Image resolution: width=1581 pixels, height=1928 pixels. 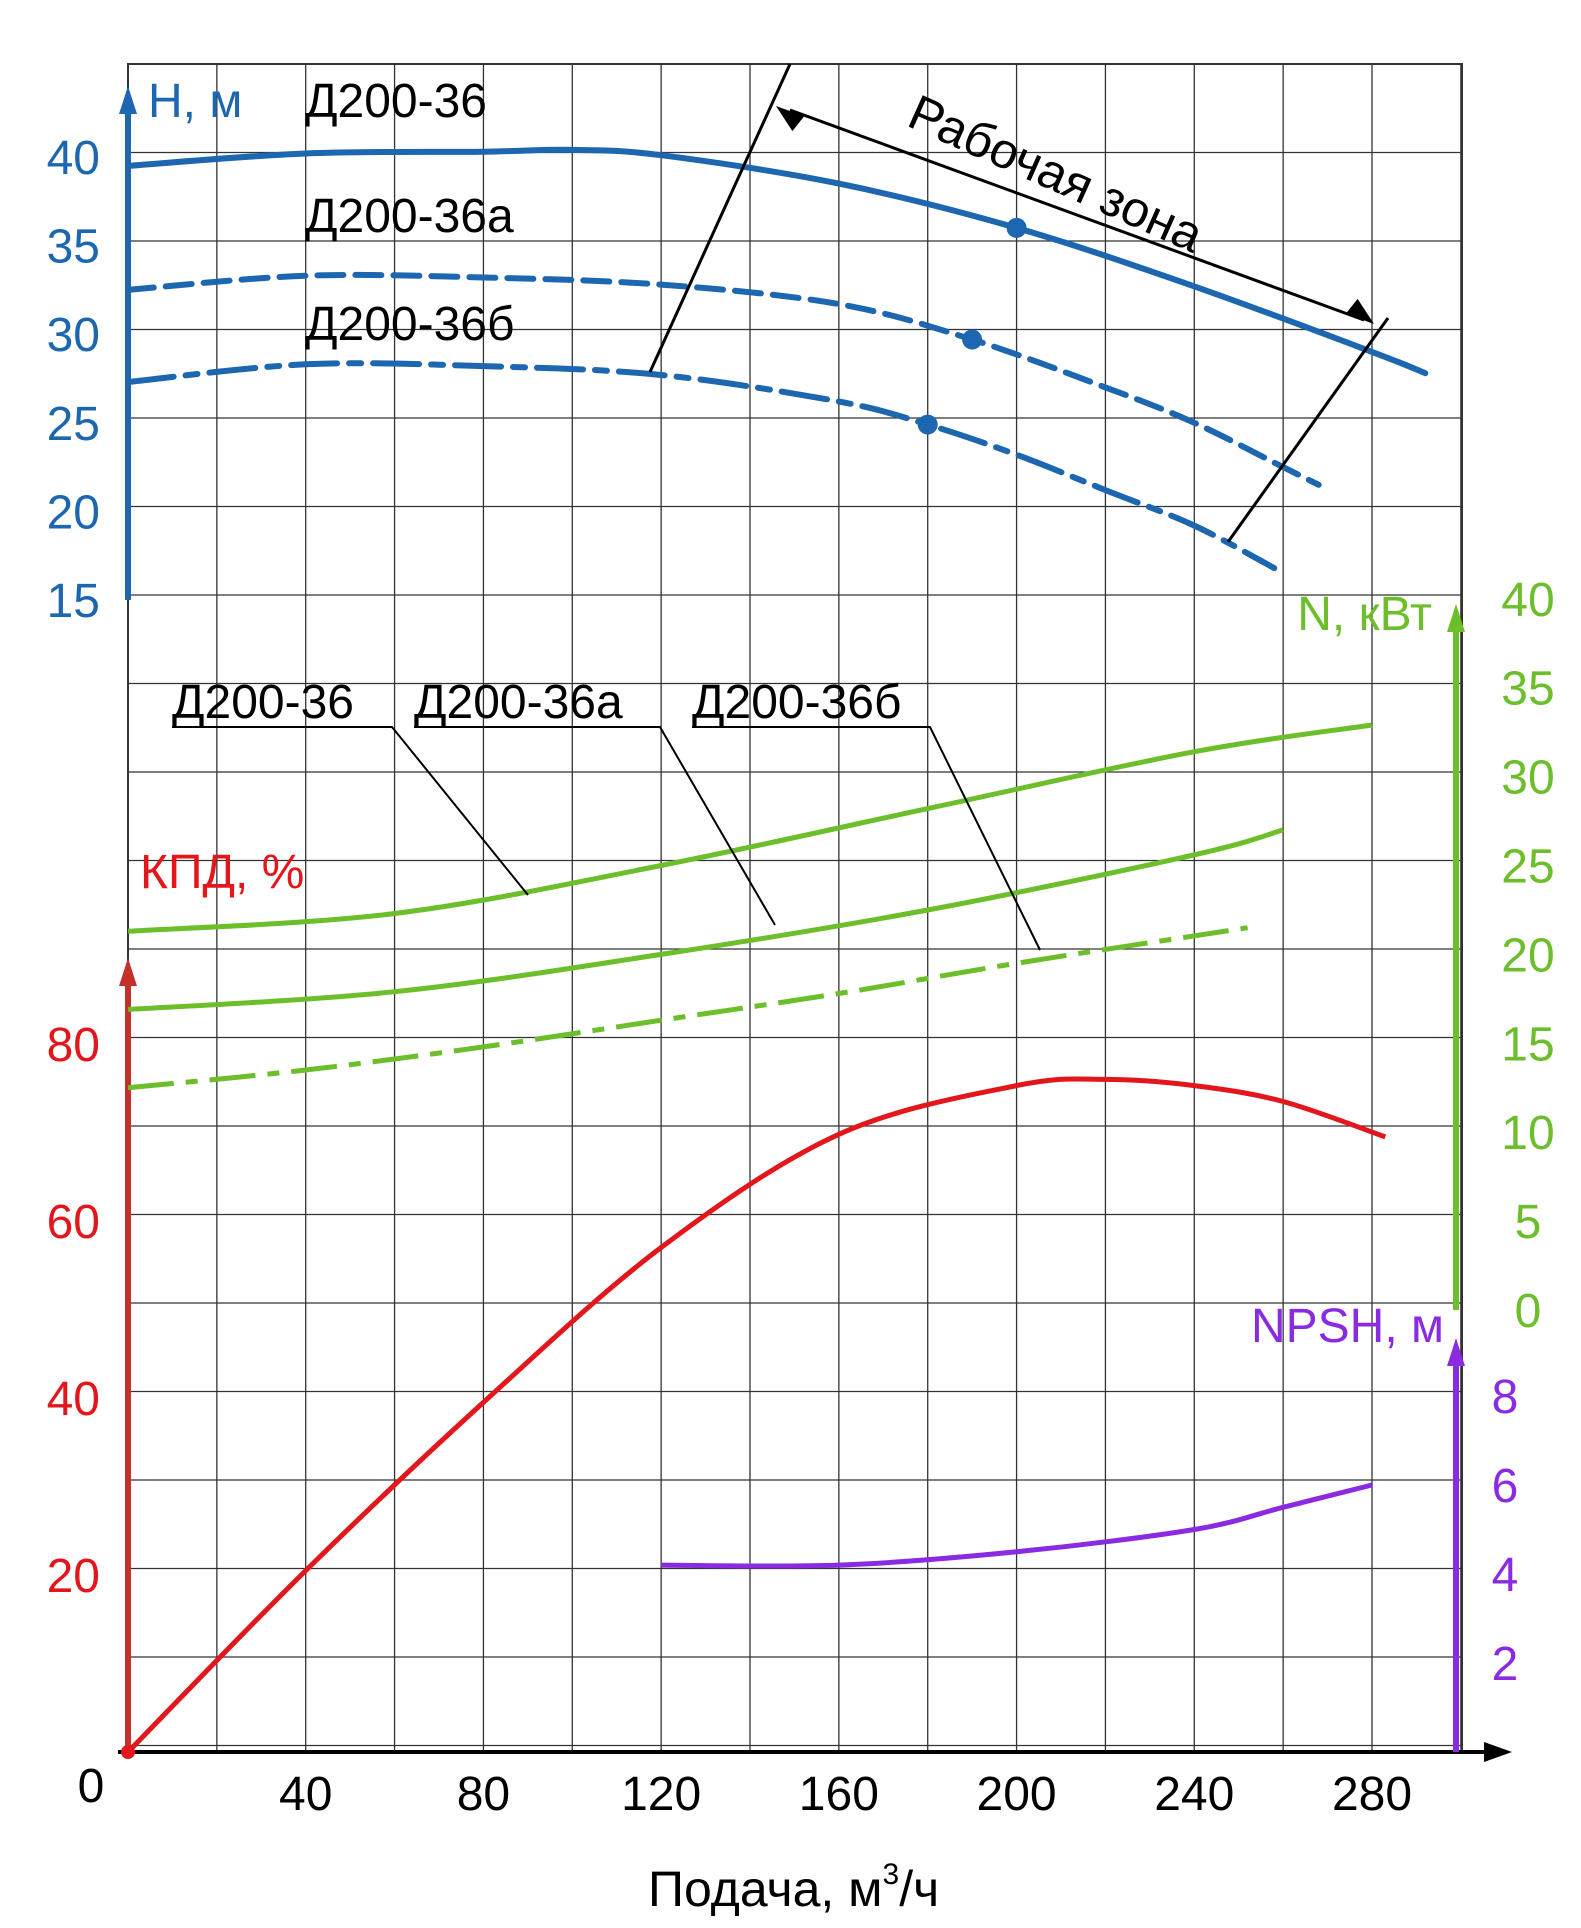 What do you see at coordinates (128, 972) in the screenshot?
I see `efficiency-axis-arrowhead` at bounding box center [128, 972].